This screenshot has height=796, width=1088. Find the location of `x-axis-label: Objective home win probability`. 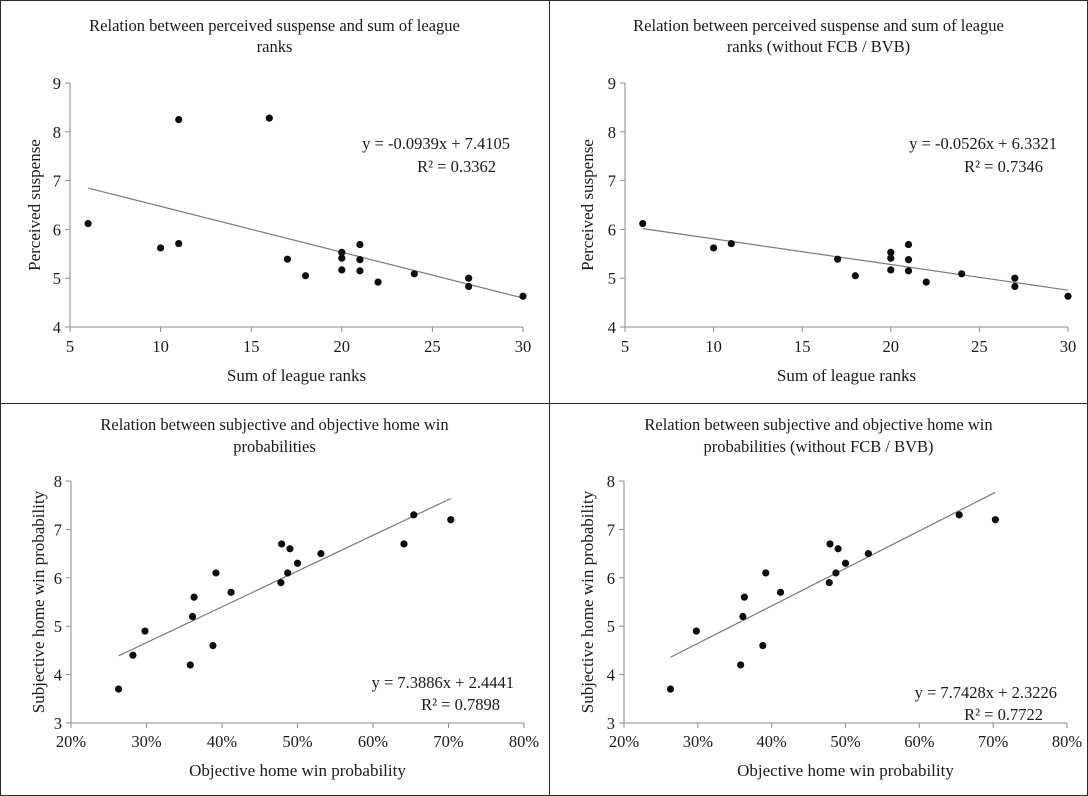

x-axis-label: Objective home win probability is located at coordinates (845, 770).